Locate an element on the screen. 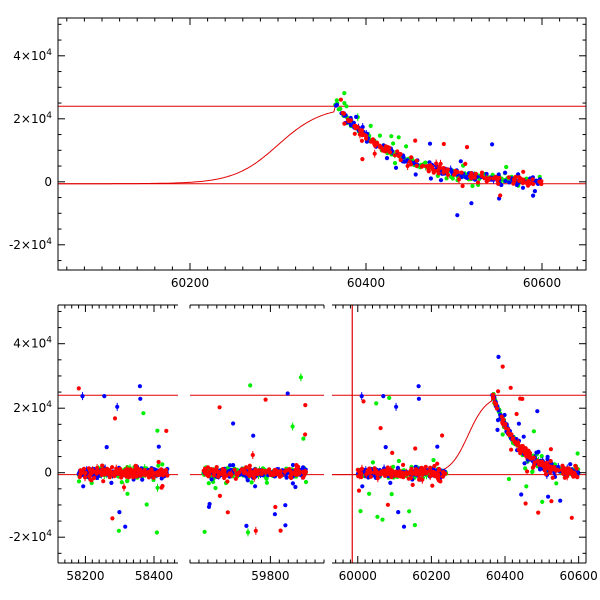  bottom-model-curve is located at coordinates (412, 435).